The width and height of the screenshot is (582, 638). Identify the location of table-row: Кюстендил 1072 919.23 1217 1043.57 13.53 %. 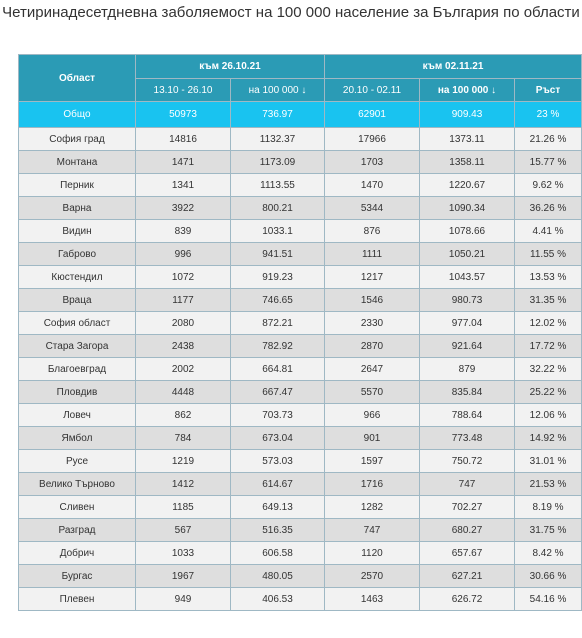
(300, 277).